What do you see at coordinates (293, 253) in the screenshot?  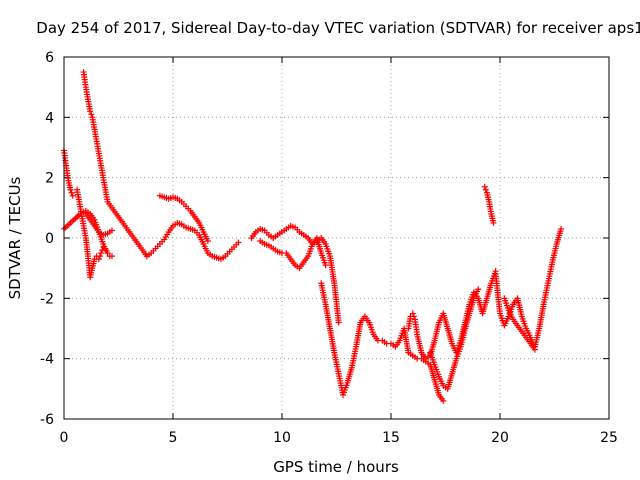 I see `series-arc-I` at bounding box center [293, 253].